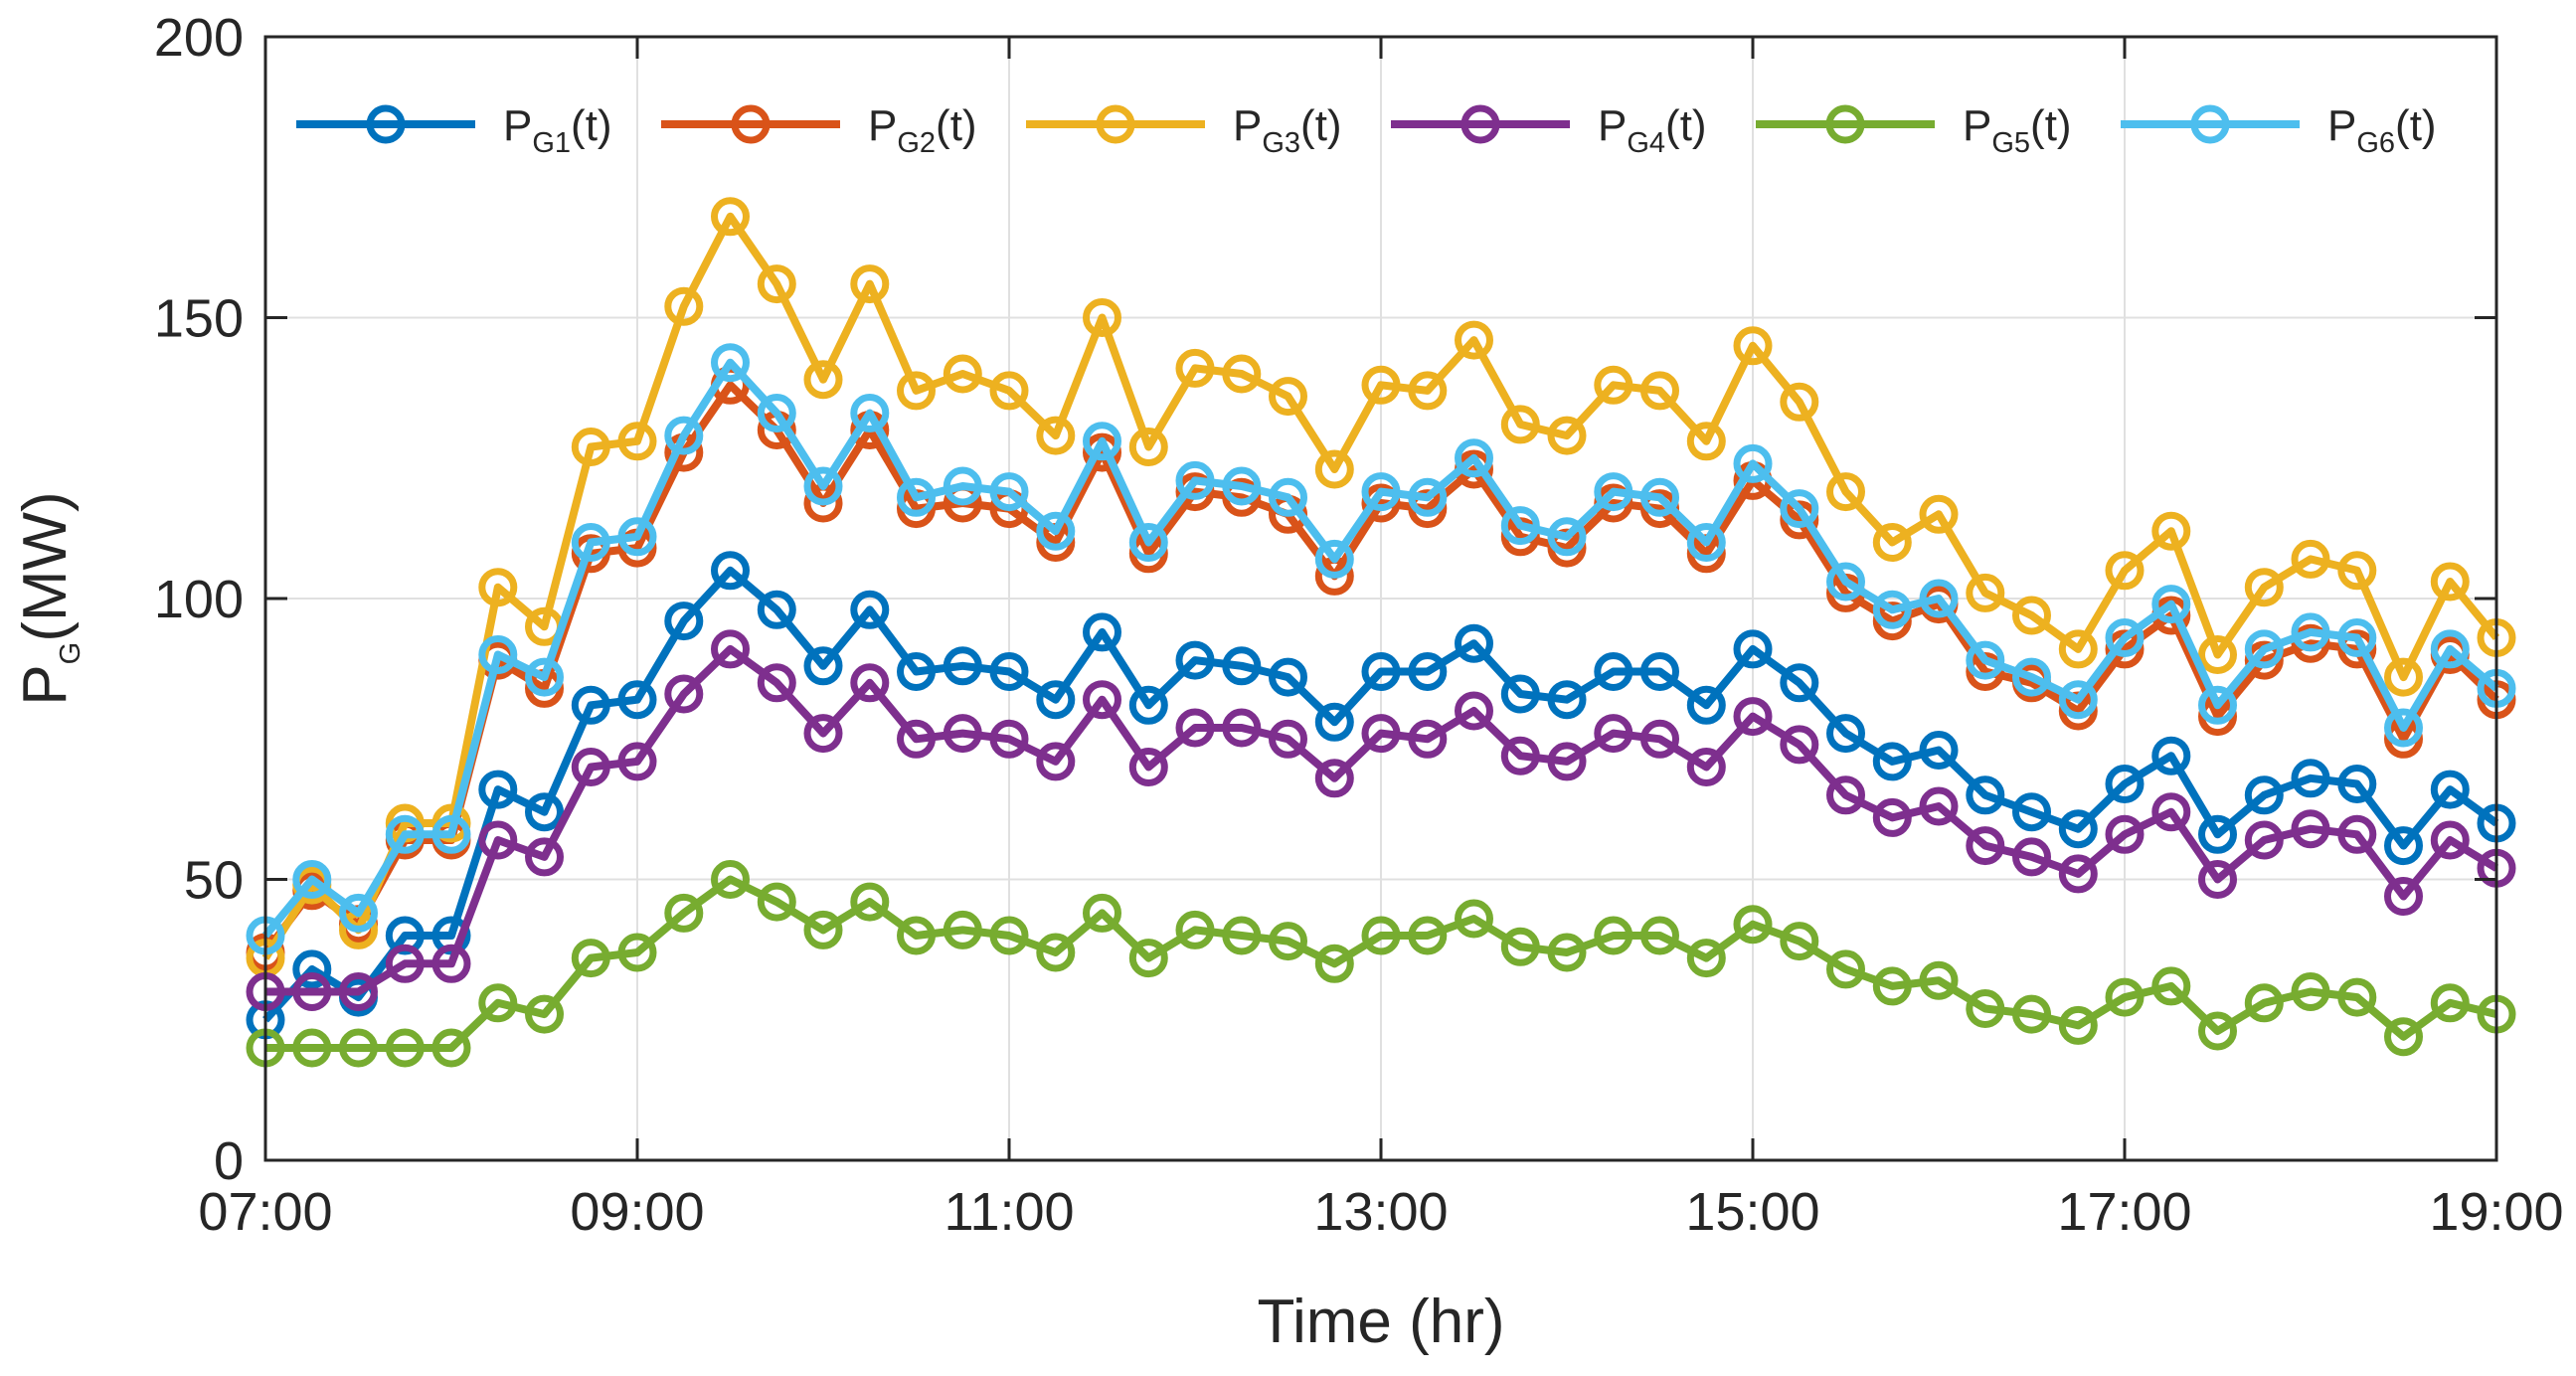 This screenshot has height=1376, width=2576. I want to click on y-tick-label: 50, so click(214, 881).